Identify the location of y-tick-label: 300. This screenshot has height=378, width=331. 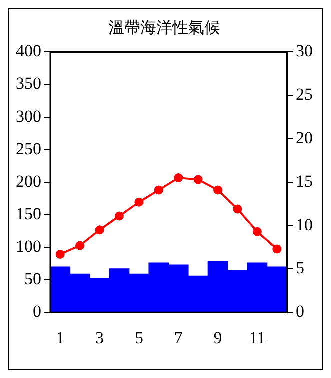
(29, 116).